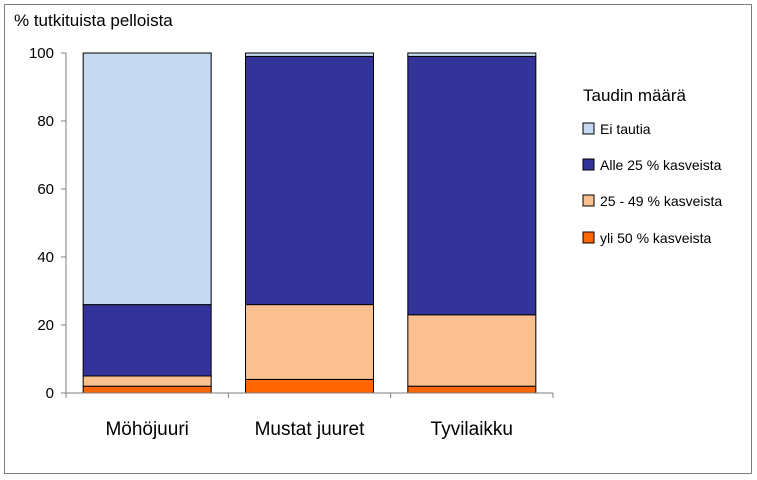 The width and height of the screenshot is (757, 480). I want to click on x-category-label: Mustat juuret, so click(310, 429).